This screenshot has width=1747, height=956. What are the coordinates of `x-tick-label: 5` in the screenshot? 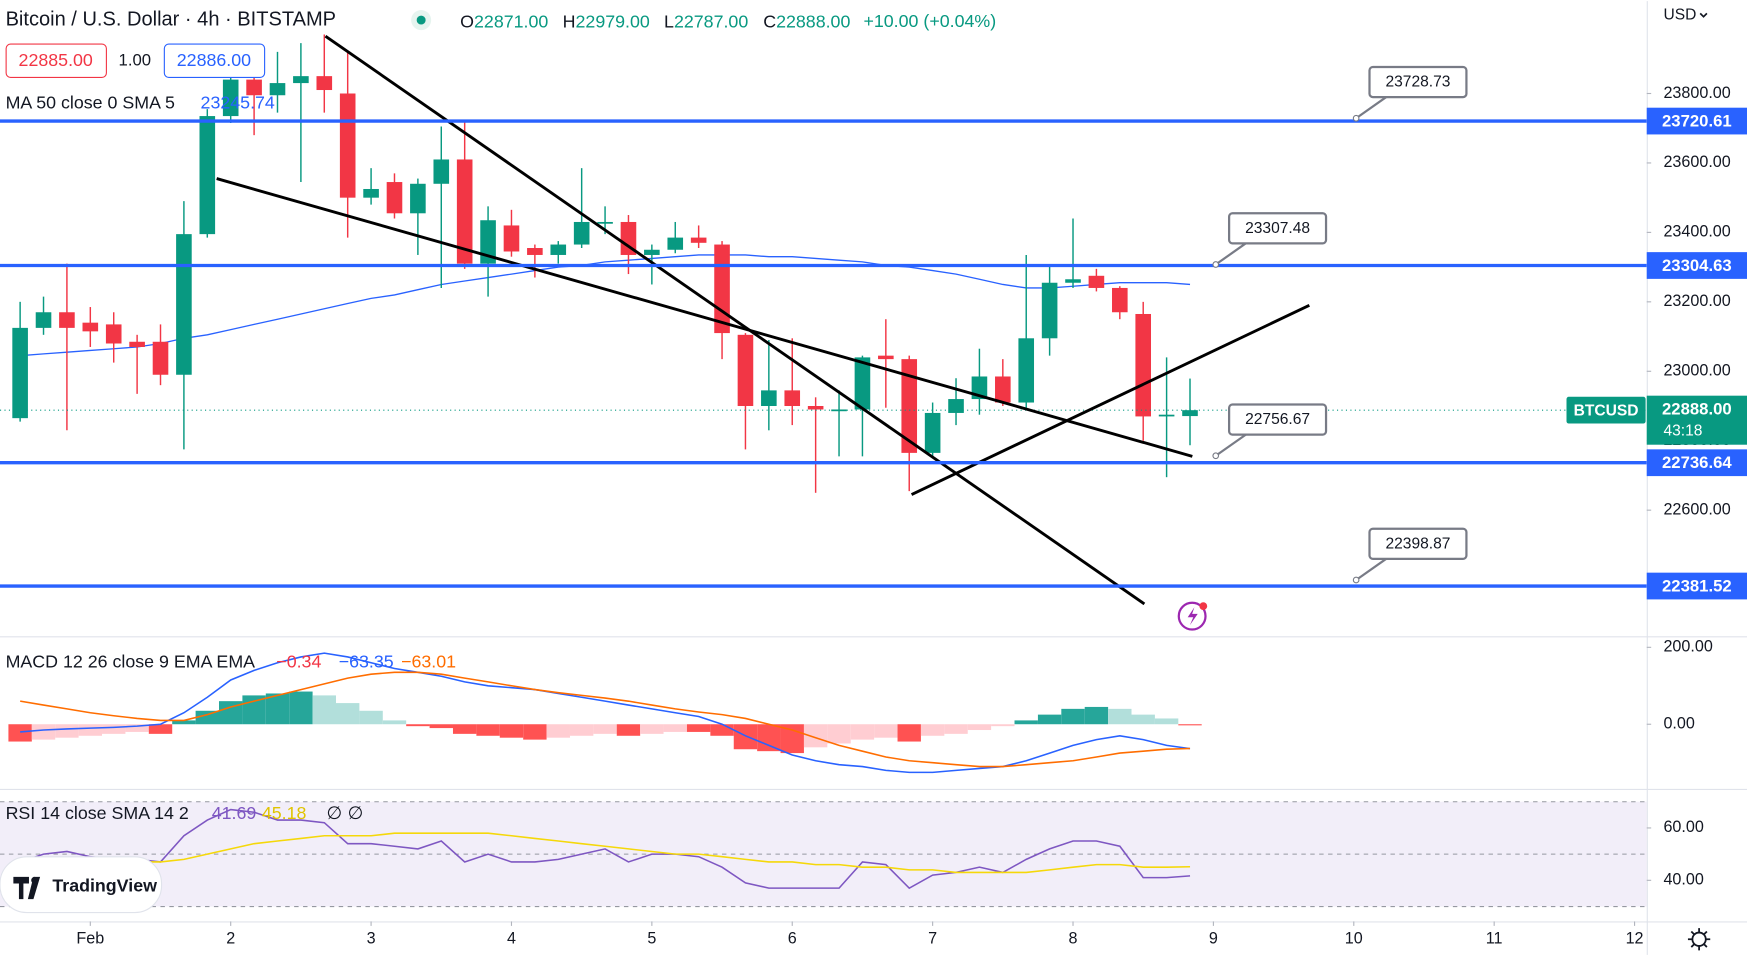 It's located at (651, 939).